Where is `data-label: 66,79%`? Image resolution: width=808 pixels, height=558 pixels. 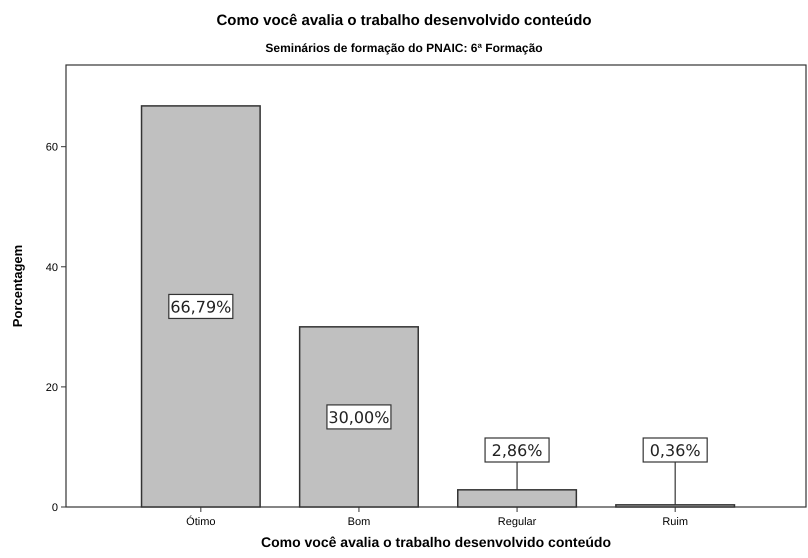 data-label: 66,79% is located at coordinates (201, 306).